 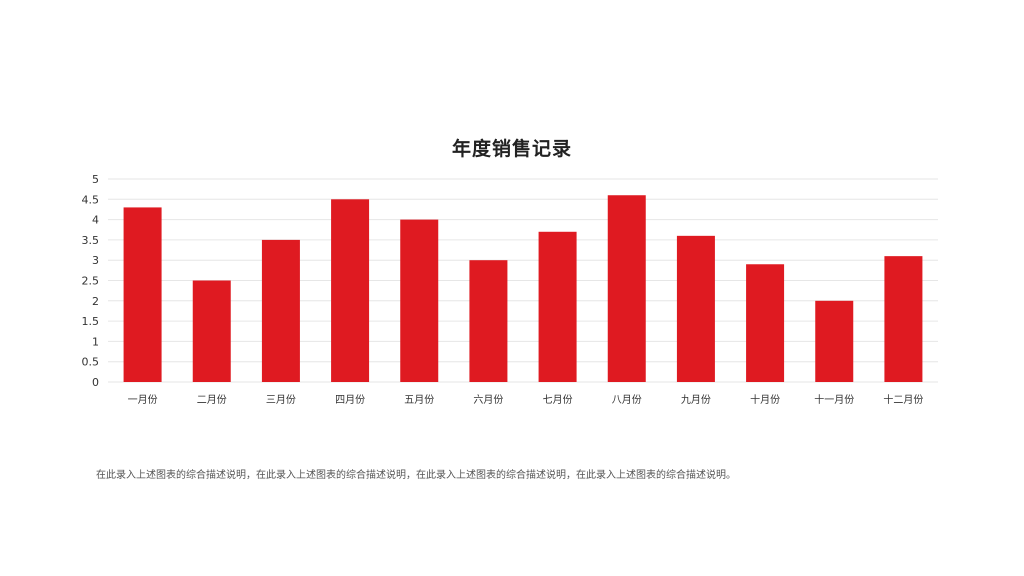 What do you see at coordinates (627, 400) in the screenshot?
I see `x-tick-label: 八月份` at bounding box center [627, 400].